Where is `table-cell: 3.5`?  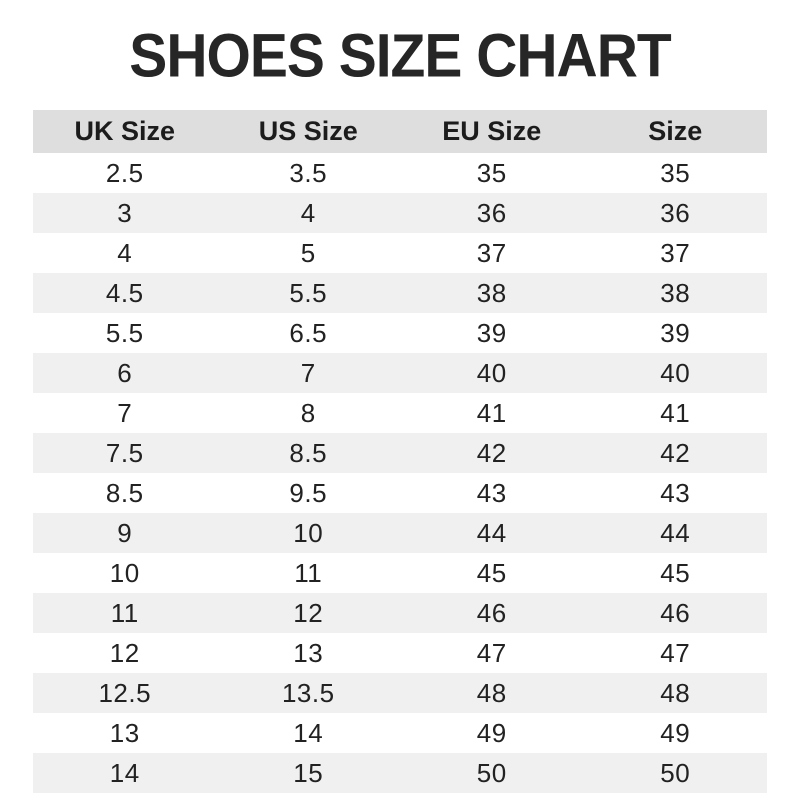
table-cell: 3.5 is located at coordinates (308, 172).